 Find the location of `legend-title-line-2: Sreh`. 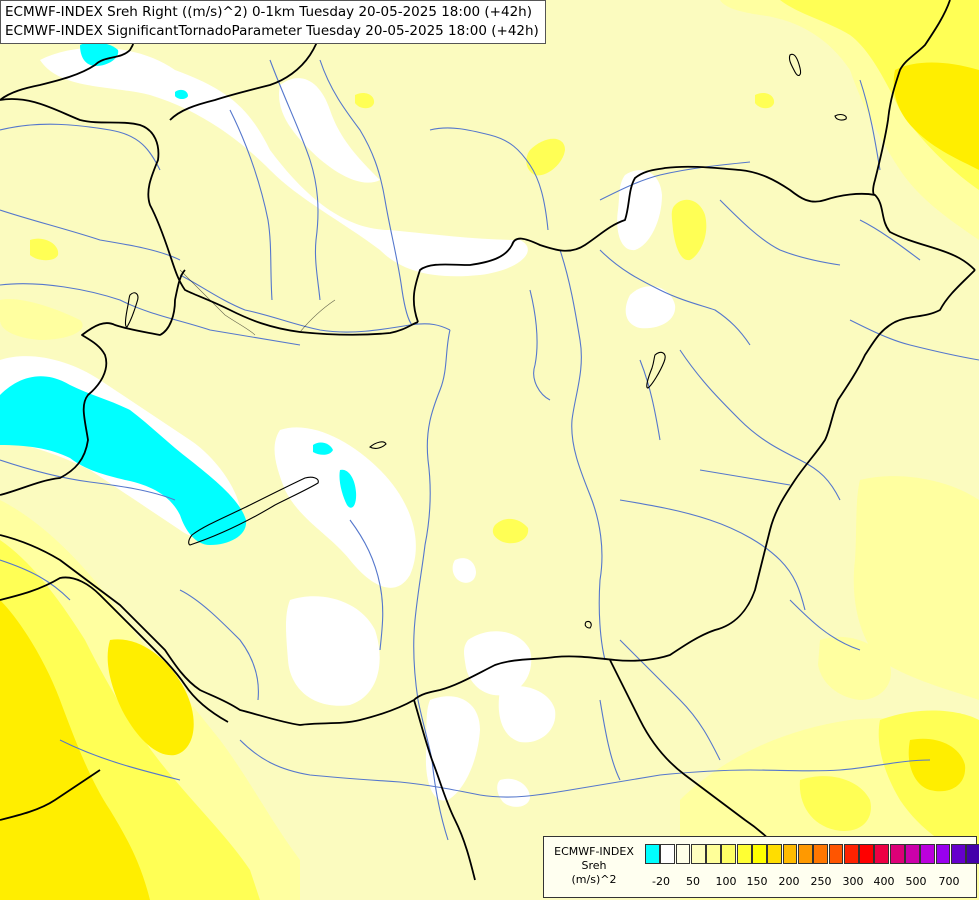

legend-title-line-2: Sreh is located at coordinates (594, 865).